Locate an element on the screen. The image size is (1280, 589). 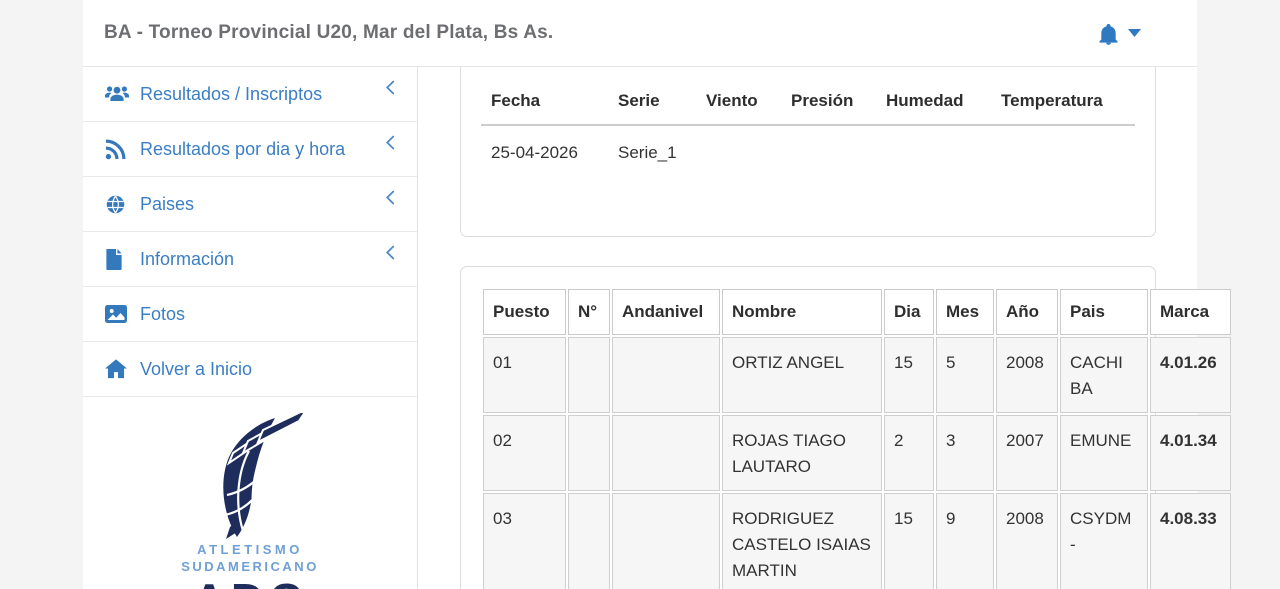
caret-down-icon is located at coordinates (1134, 33).